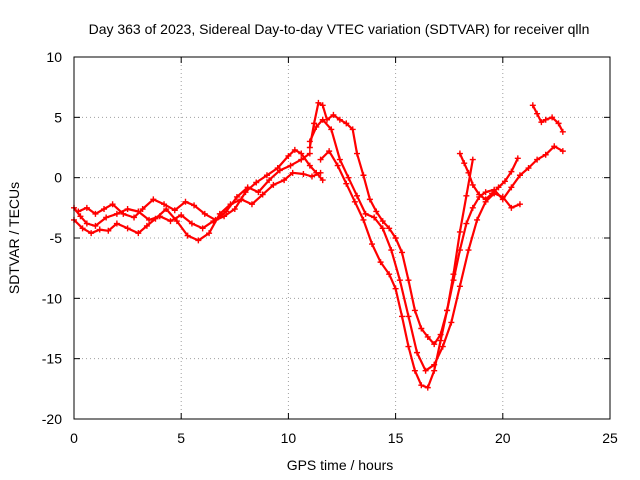 This screenshot has width=640, height=480. I want to click on x-axis-label: GPS time / hours, so click(340, 465).